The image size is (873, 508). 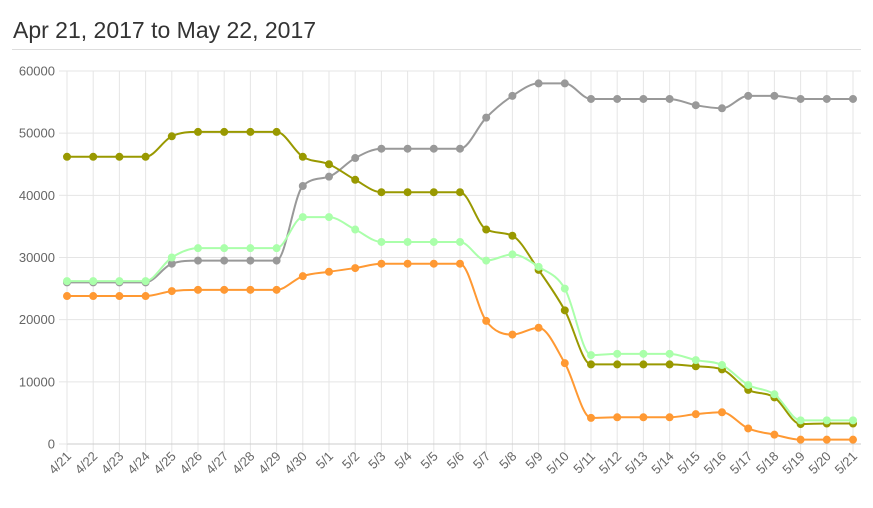 I want to click on x-tick-label: 5/13, so click(x=636, y=463).